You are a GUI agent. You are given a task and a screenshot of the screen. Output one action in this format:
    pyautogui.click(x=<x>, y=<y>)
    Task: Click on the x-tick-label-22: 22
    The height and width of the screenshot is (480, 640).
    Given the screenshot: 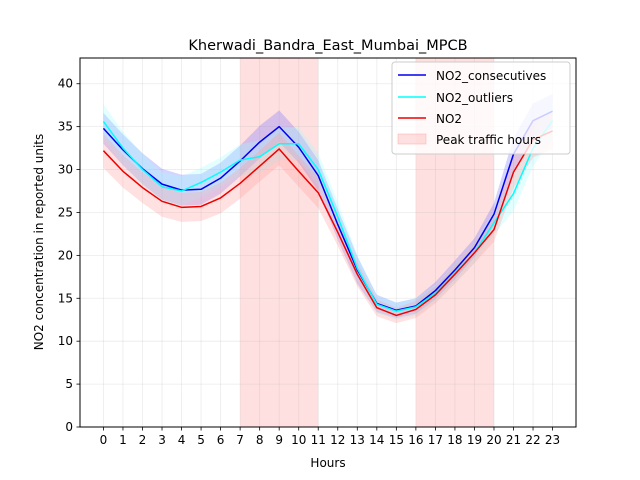 What is the action you would take?
    pyautogui.click(x=532, y=440)
    